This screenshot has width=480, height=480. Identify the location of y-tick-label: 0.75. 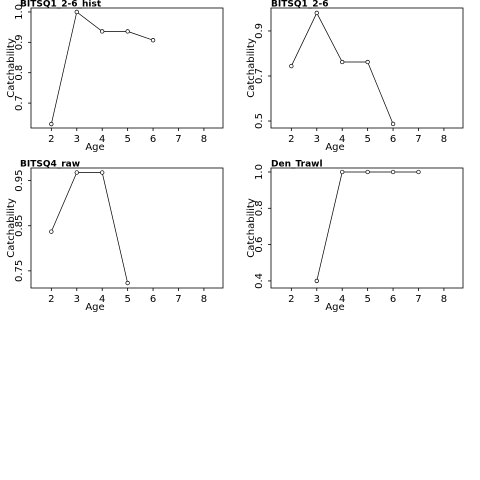
(19, 271).